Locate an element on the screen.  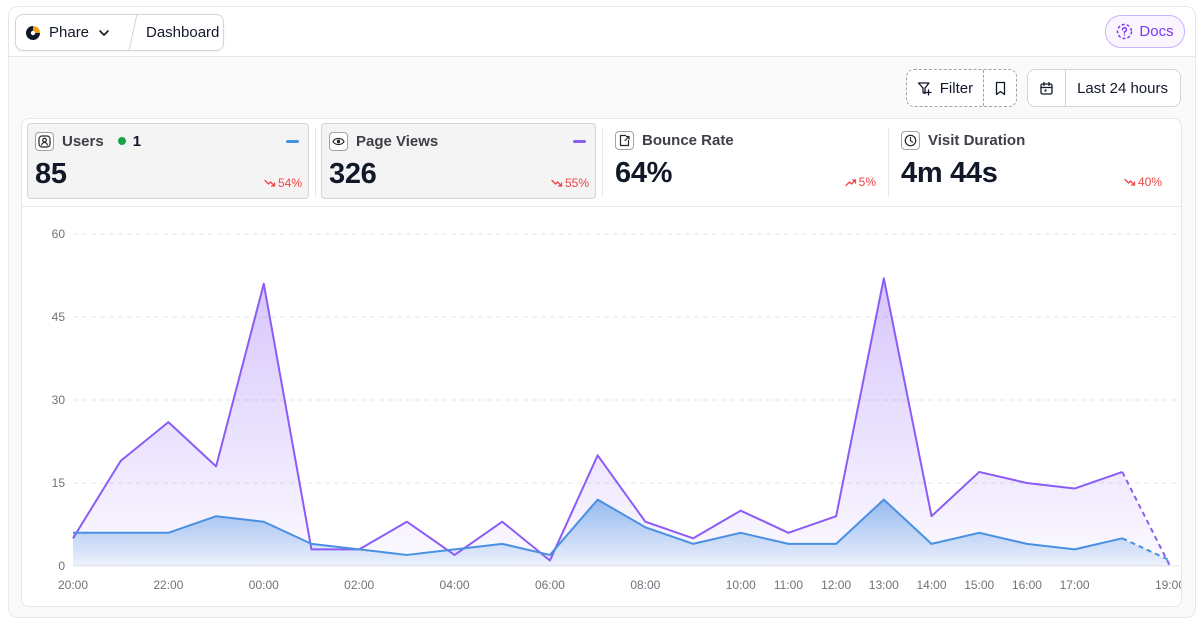
date-range-group: Last 24 hours is located at coordinates (1104, 88).